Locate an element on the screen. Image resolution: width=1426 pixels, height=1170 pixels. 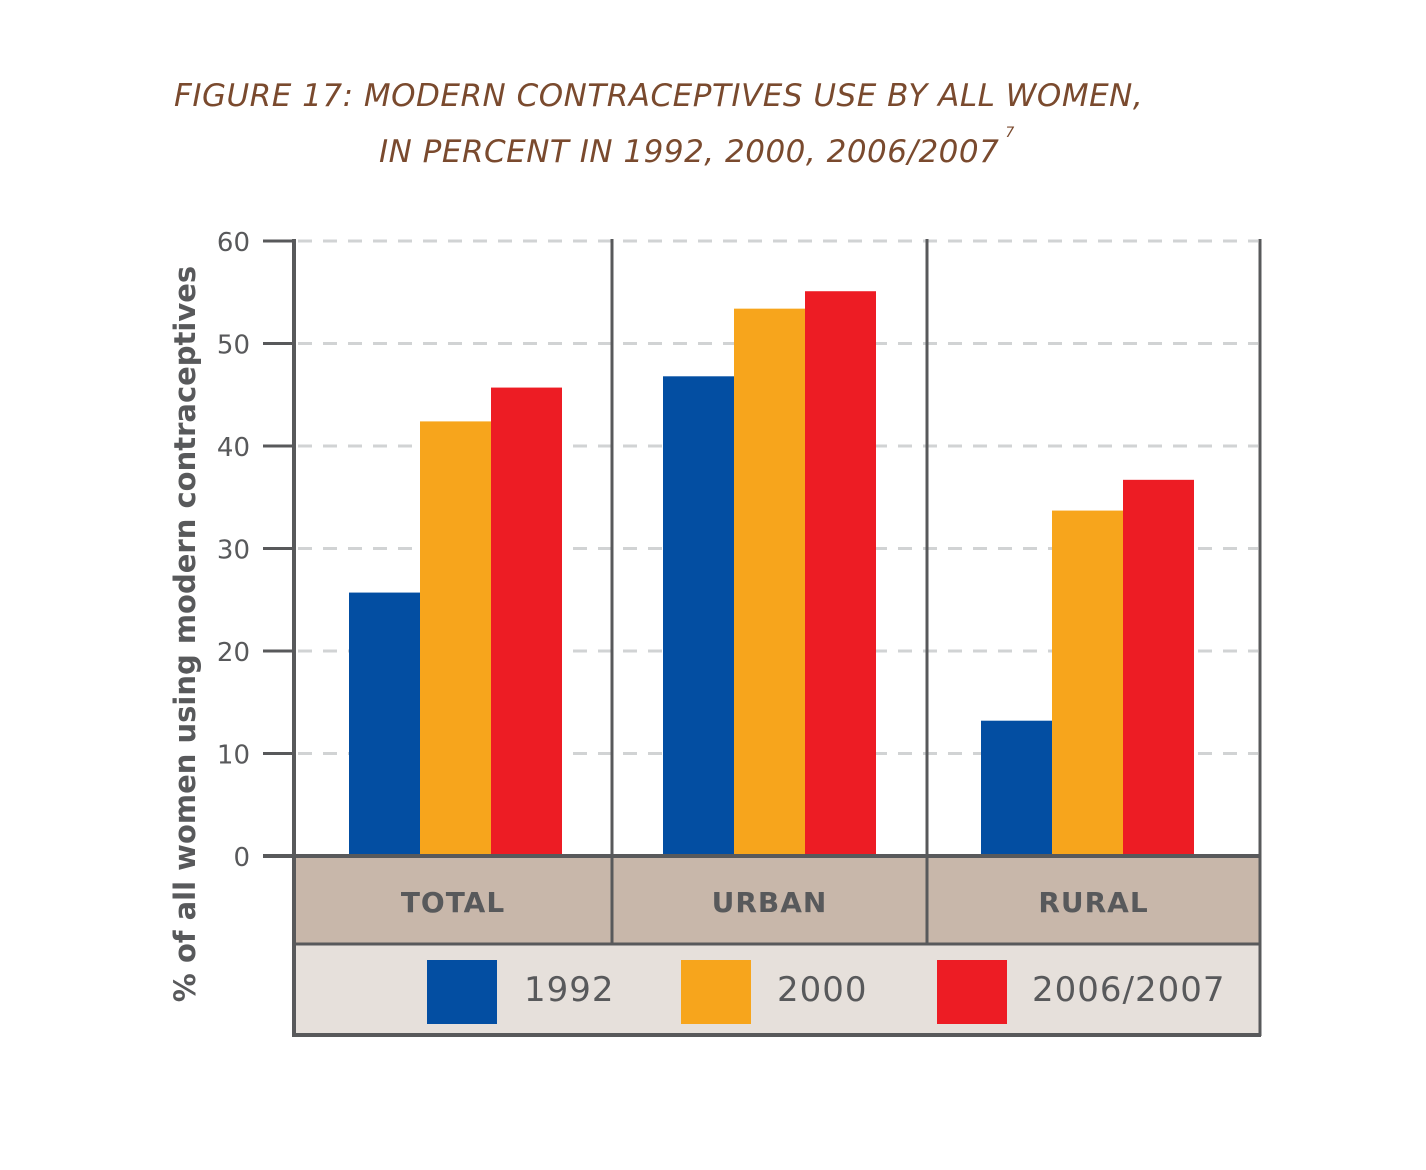
y-tick-label: 40 is located at coordinates (233, 448).